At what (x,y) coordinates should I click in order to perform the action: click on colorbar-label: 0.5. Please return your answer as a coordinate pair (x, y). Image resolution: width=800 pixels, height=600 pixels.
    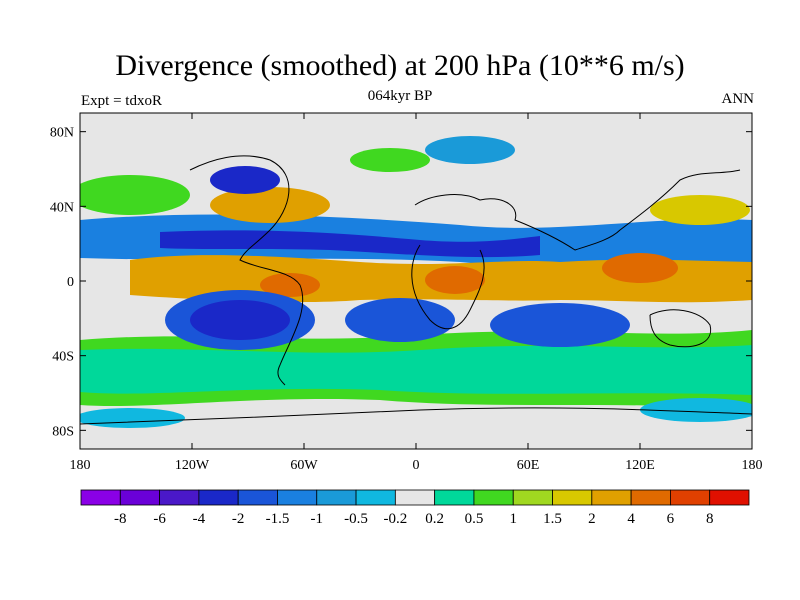
    Looking at the image, I should click on (474, 519).